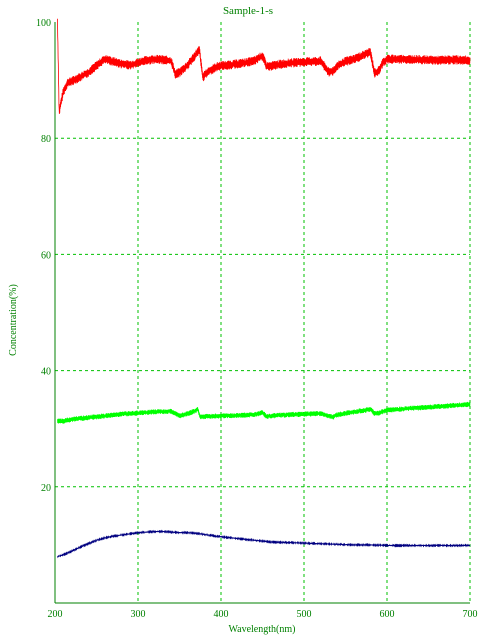  I want to click on x-tick-label: 200, so click(55, 614).